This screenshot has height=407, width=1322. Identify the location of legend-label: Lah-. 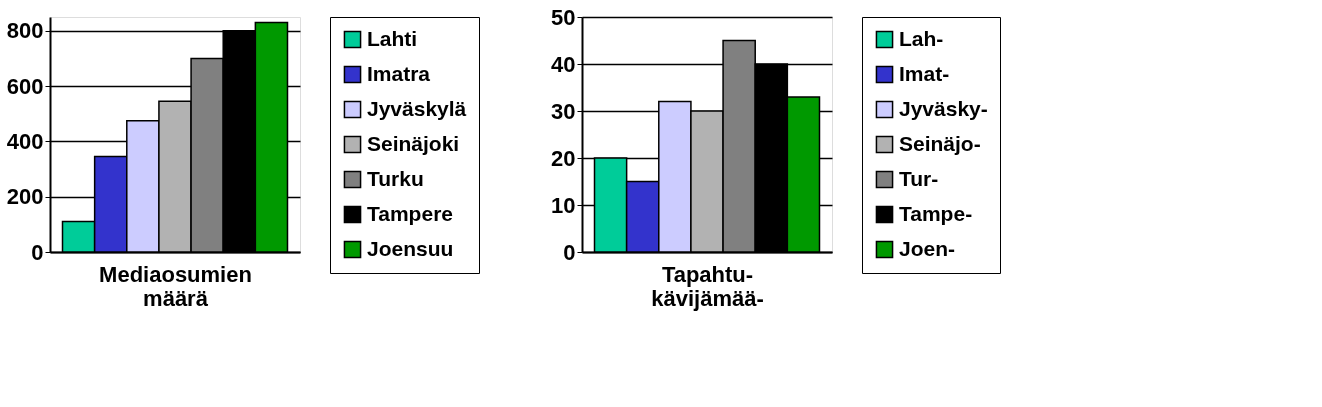
(921, 38).